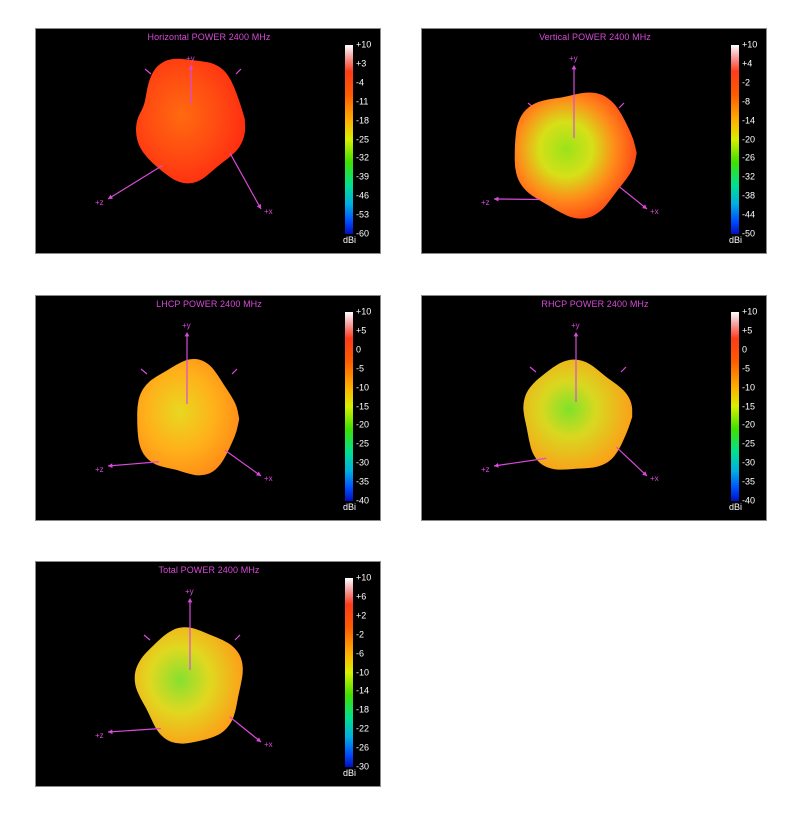 The image size is (800, 816). What do you see at coordinates (368, 672) in the screenshot?
I see `colorbar-ticks: +10 +6 +2 -2 -6 -10 -14 -18 -22 -26 -30` at bounding box center [368, 672].